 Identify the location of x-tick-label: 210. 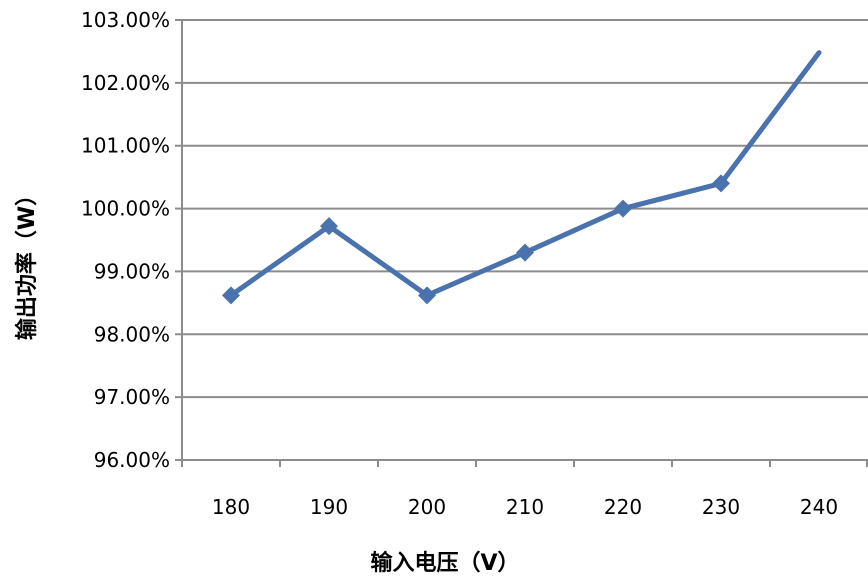
(525, 507).